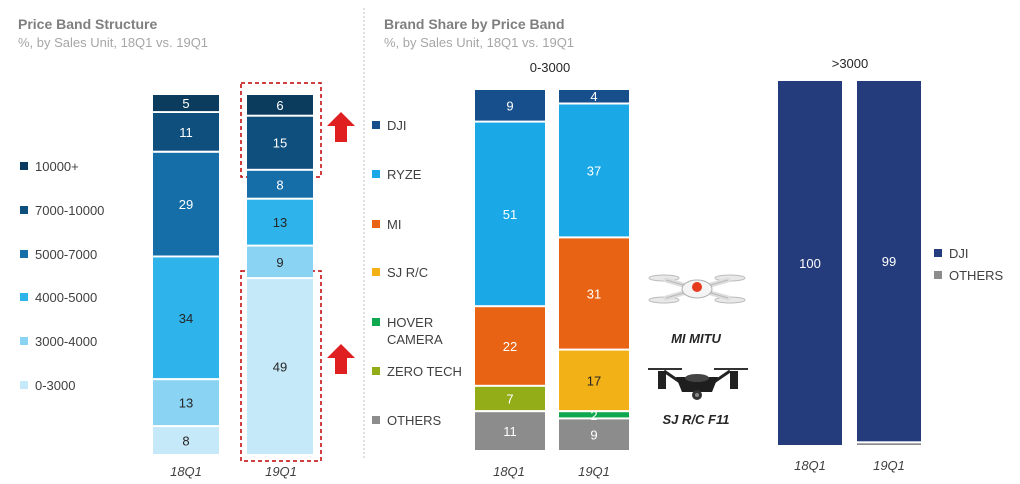 The image size is (1020, 484). I want to click on legend-label-others: OTHERS, so click(414, 420).